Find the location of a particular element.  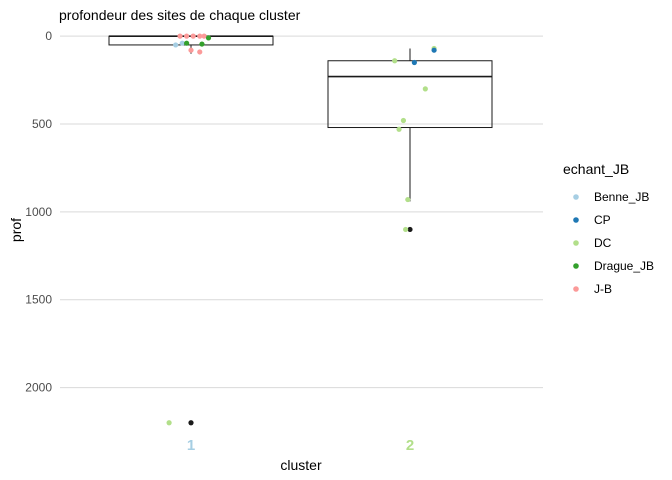

y-tick-label: 2000 is located at coordinates (38, 388).